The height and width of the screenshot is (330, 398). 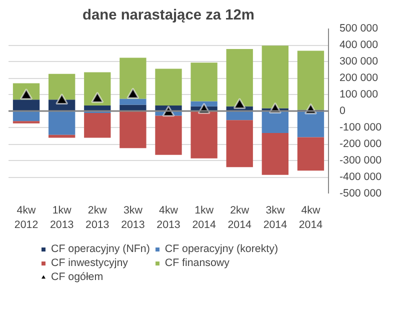 What do you see at coordinates (359, 78) in the screenshot?
I see `y-tick-label: 200 000` at bounding box center [359, 78].